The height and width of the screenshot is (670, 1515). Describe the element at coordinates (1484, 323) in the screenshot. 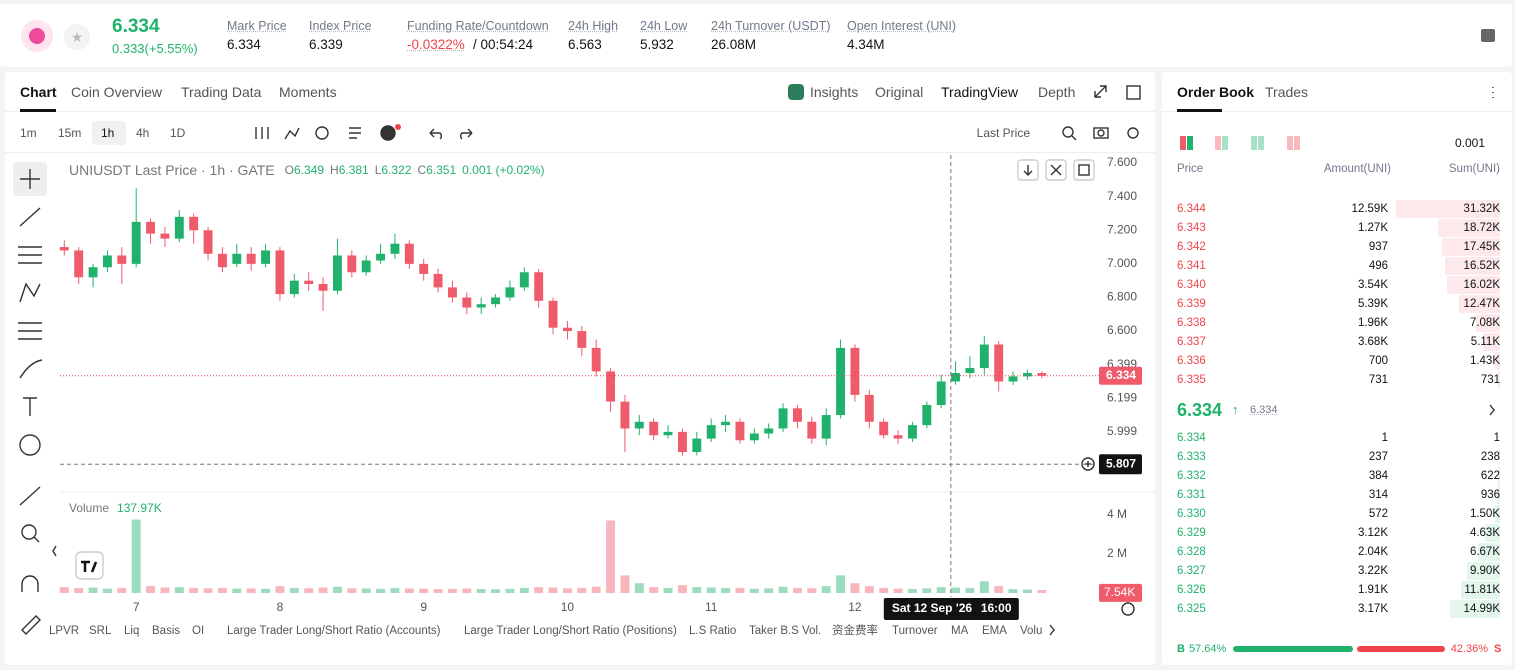

I see `ob-sum: 7.08K` at that location.